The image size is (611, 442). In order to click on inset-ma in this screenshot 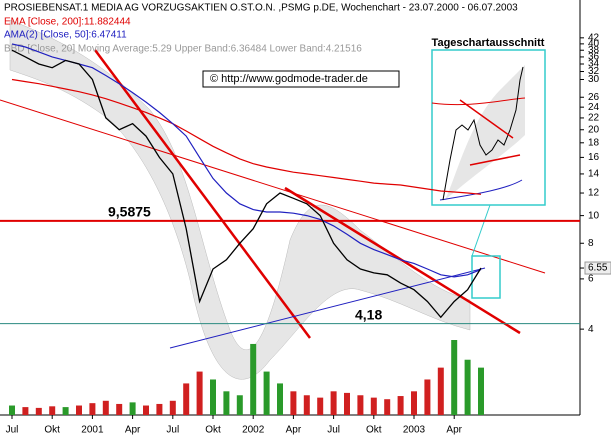, I will do `click(481, 190)`.